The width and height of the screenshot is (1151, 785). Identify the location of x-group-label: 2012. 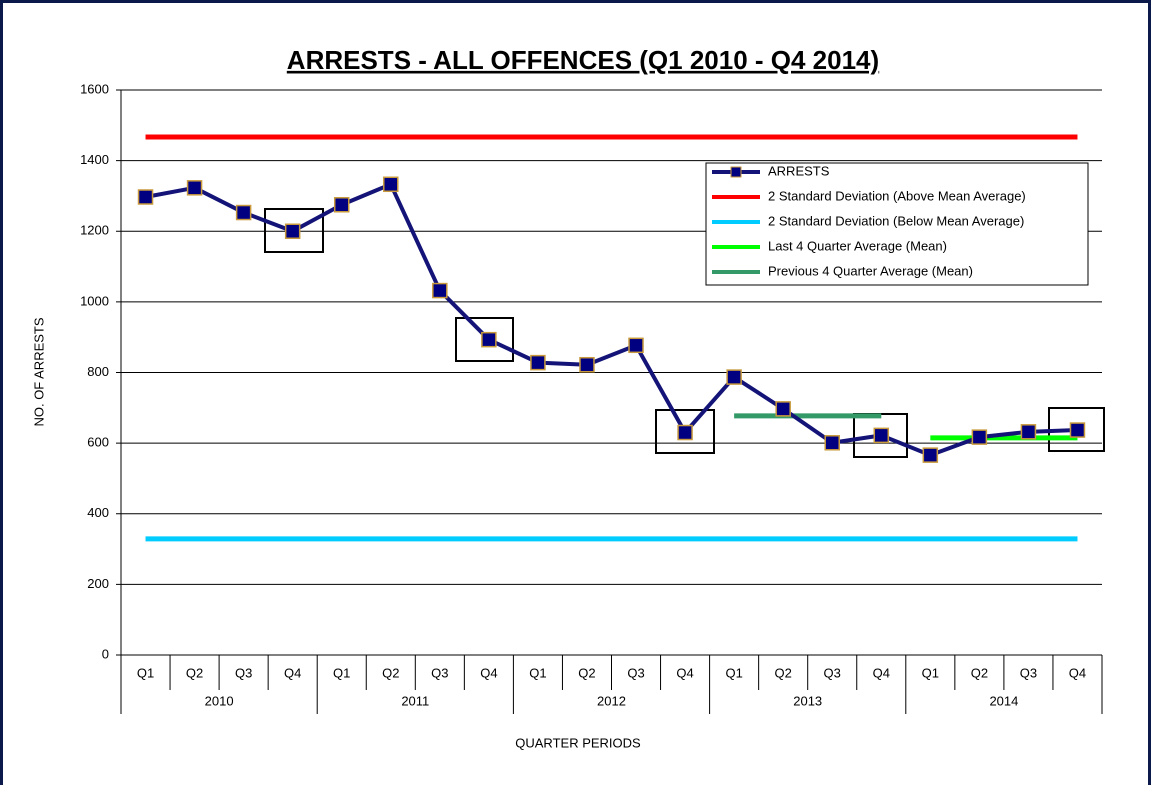
(611, 700).